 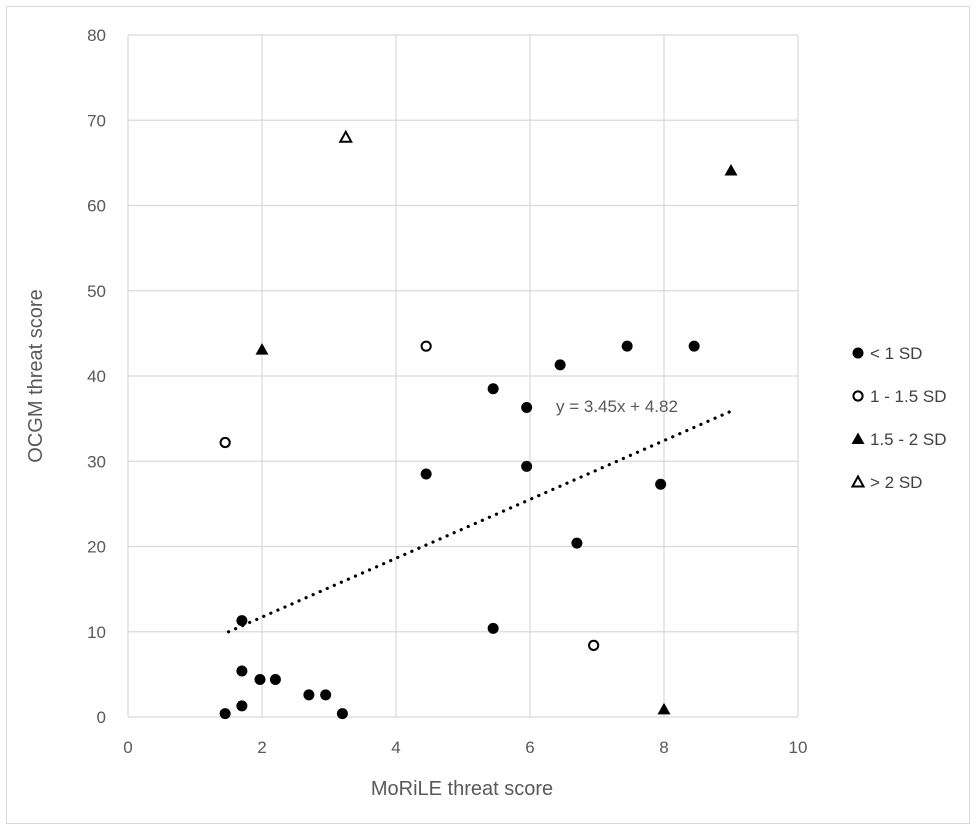 I want to click on trendline, so click(x=479, y=521).